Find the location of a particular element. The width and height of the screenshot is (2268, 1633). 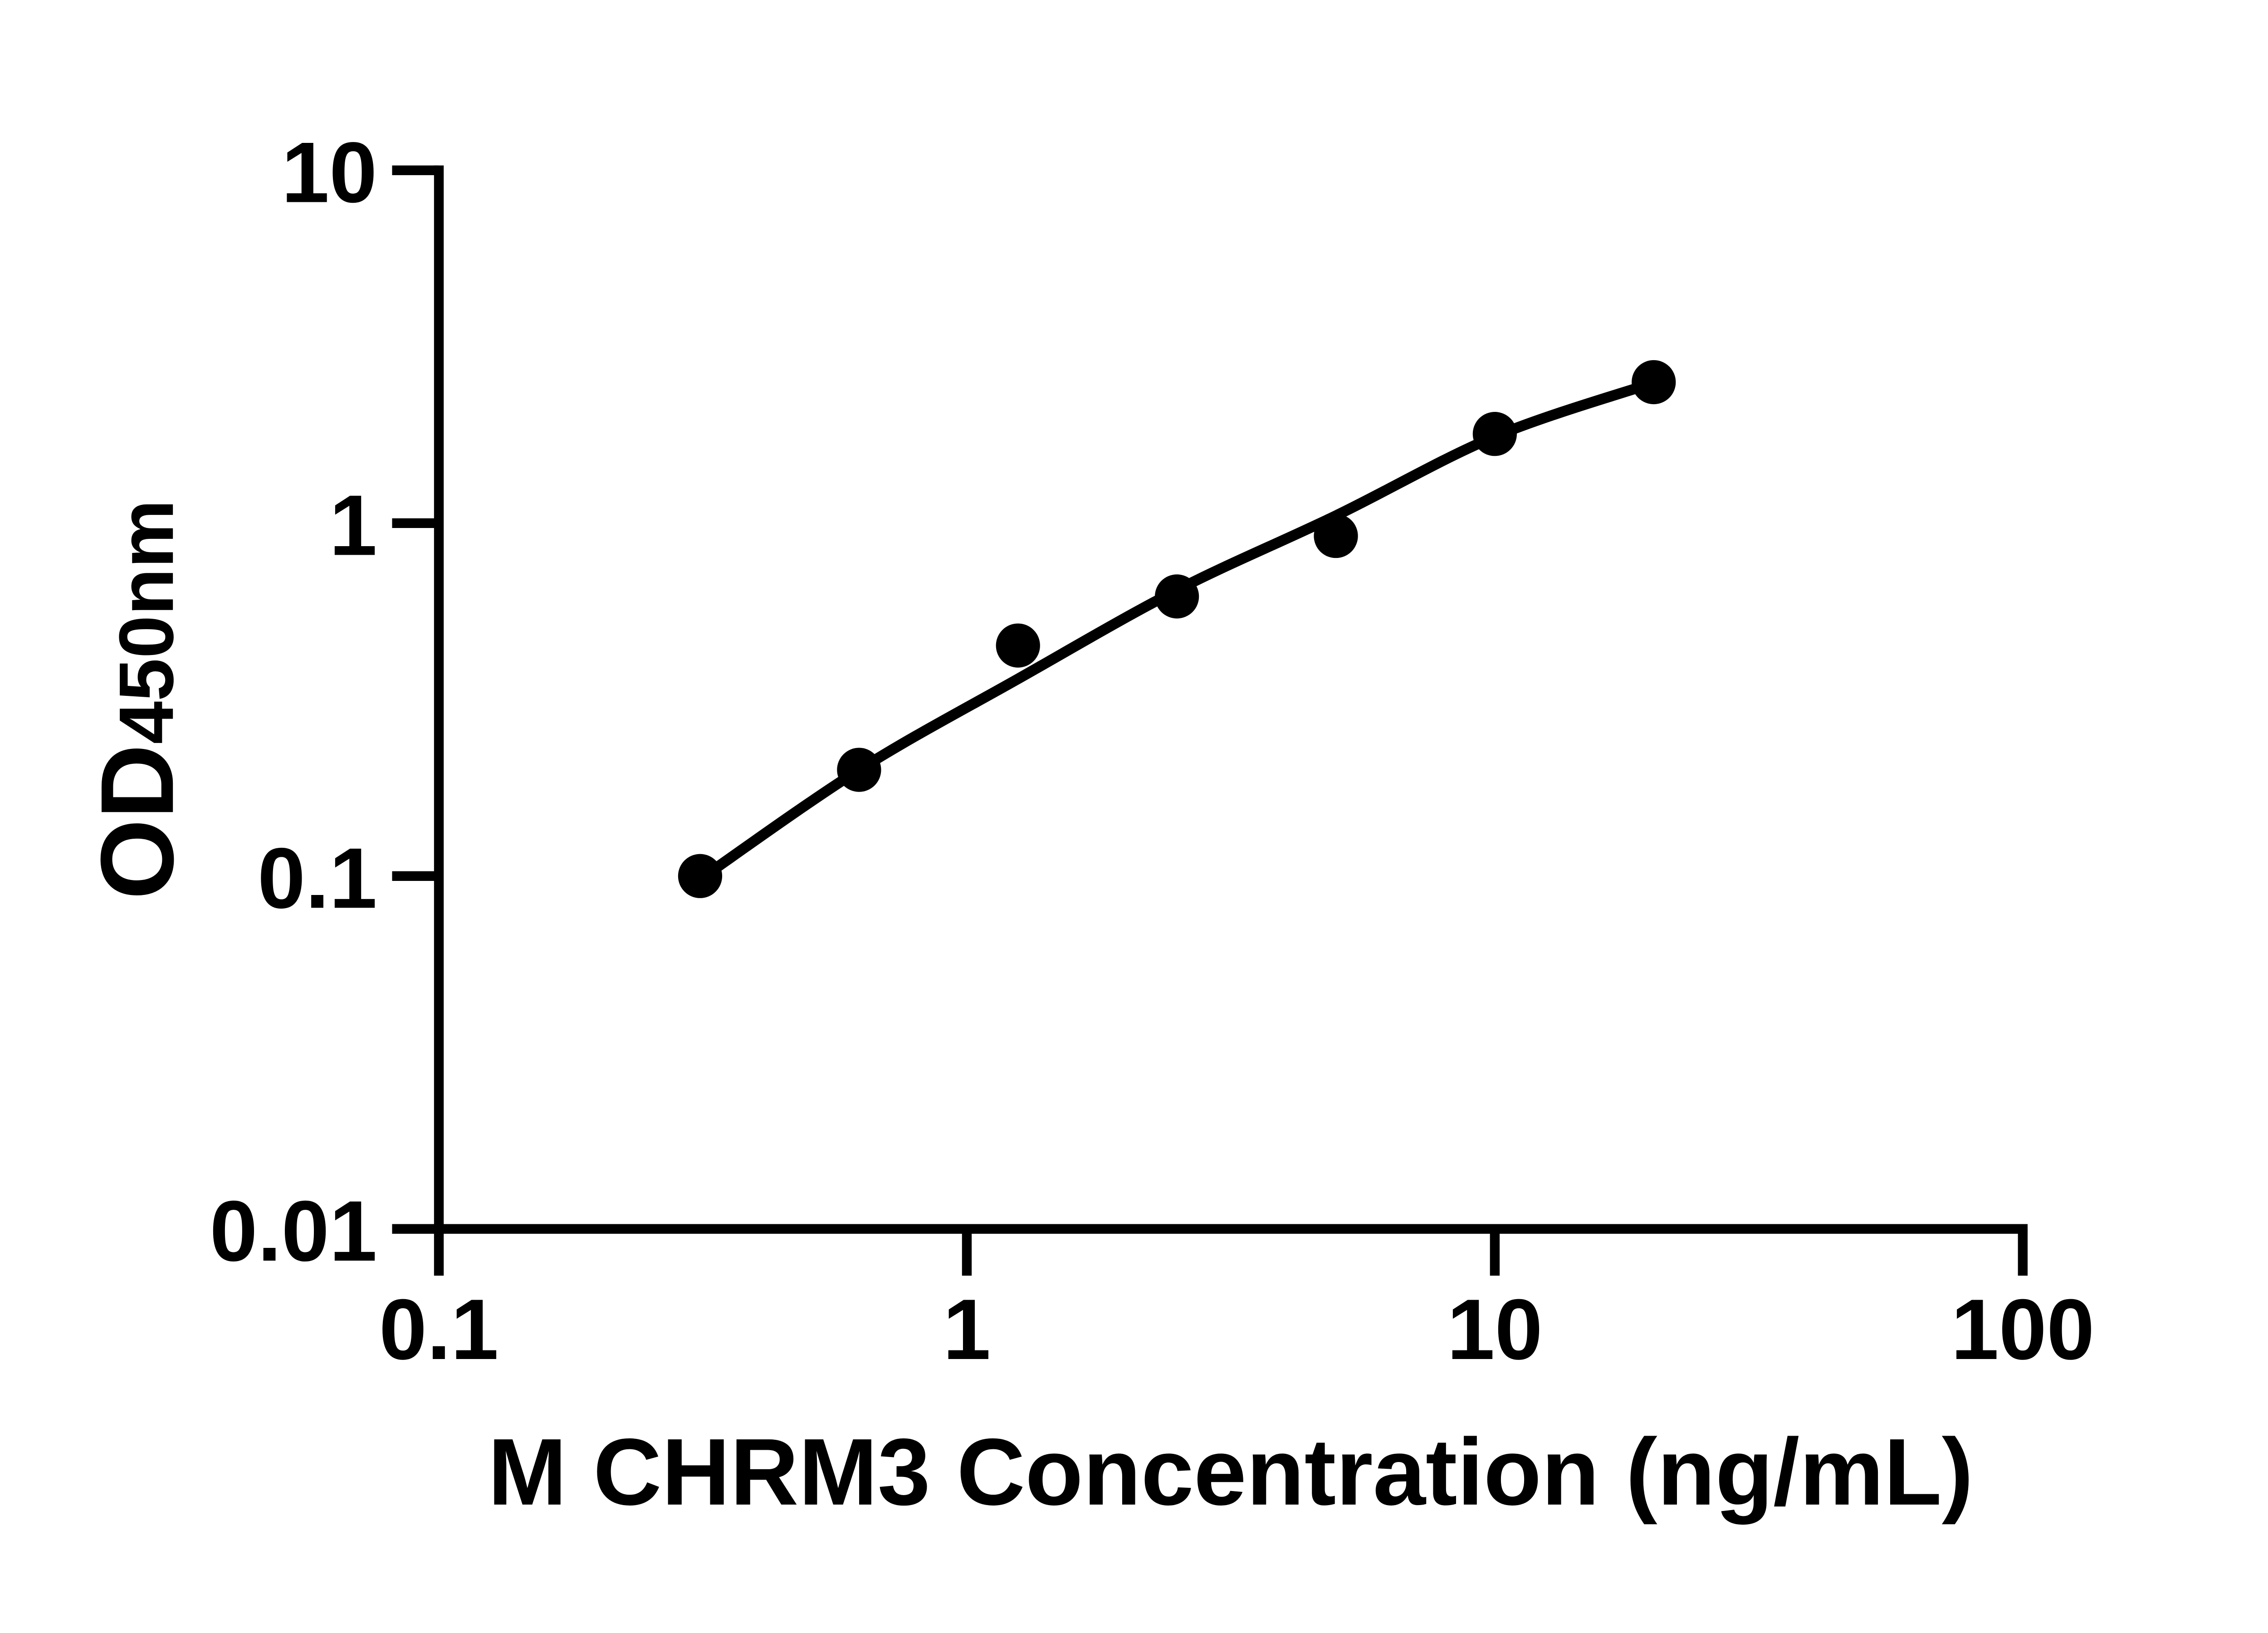

x-axis-title: M CHRM3 Concentration (ng/mL) is located at coordinates (1231, 1472).